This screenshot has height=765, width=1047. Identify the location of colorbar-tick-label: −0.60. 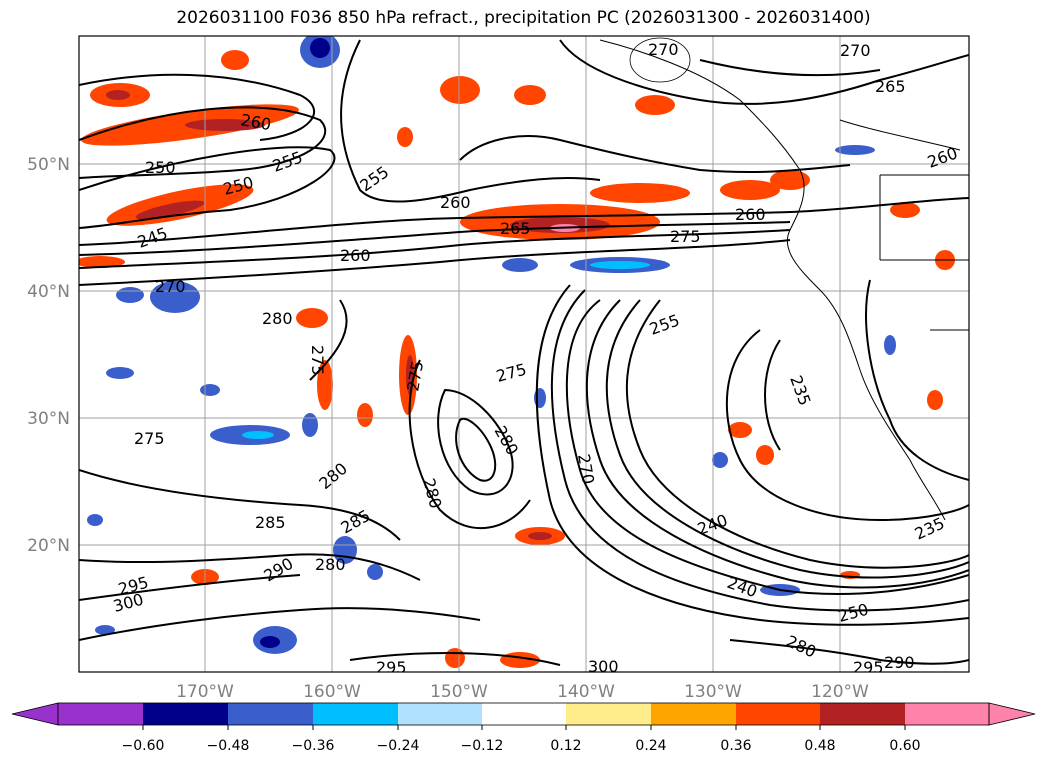
(143, 746).